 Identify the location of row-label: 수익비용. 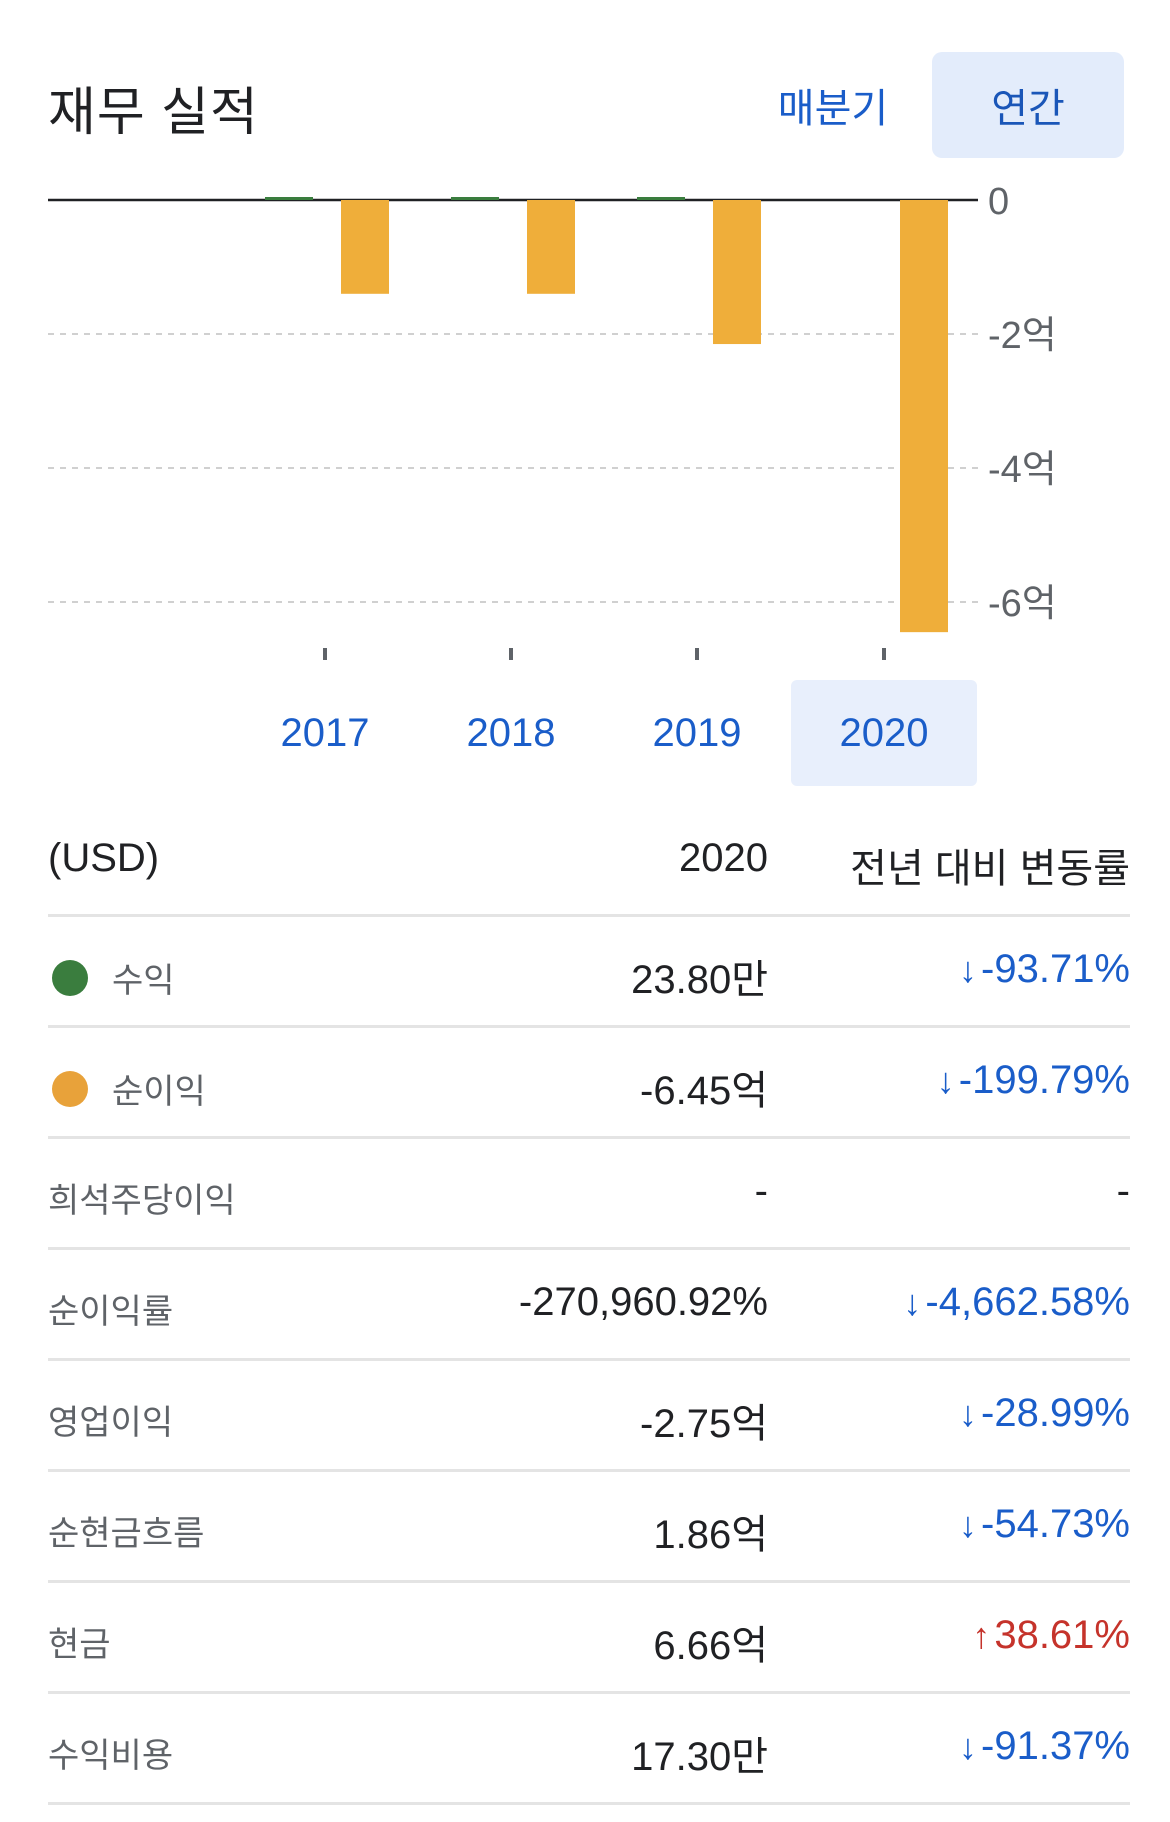
(110, 1752).